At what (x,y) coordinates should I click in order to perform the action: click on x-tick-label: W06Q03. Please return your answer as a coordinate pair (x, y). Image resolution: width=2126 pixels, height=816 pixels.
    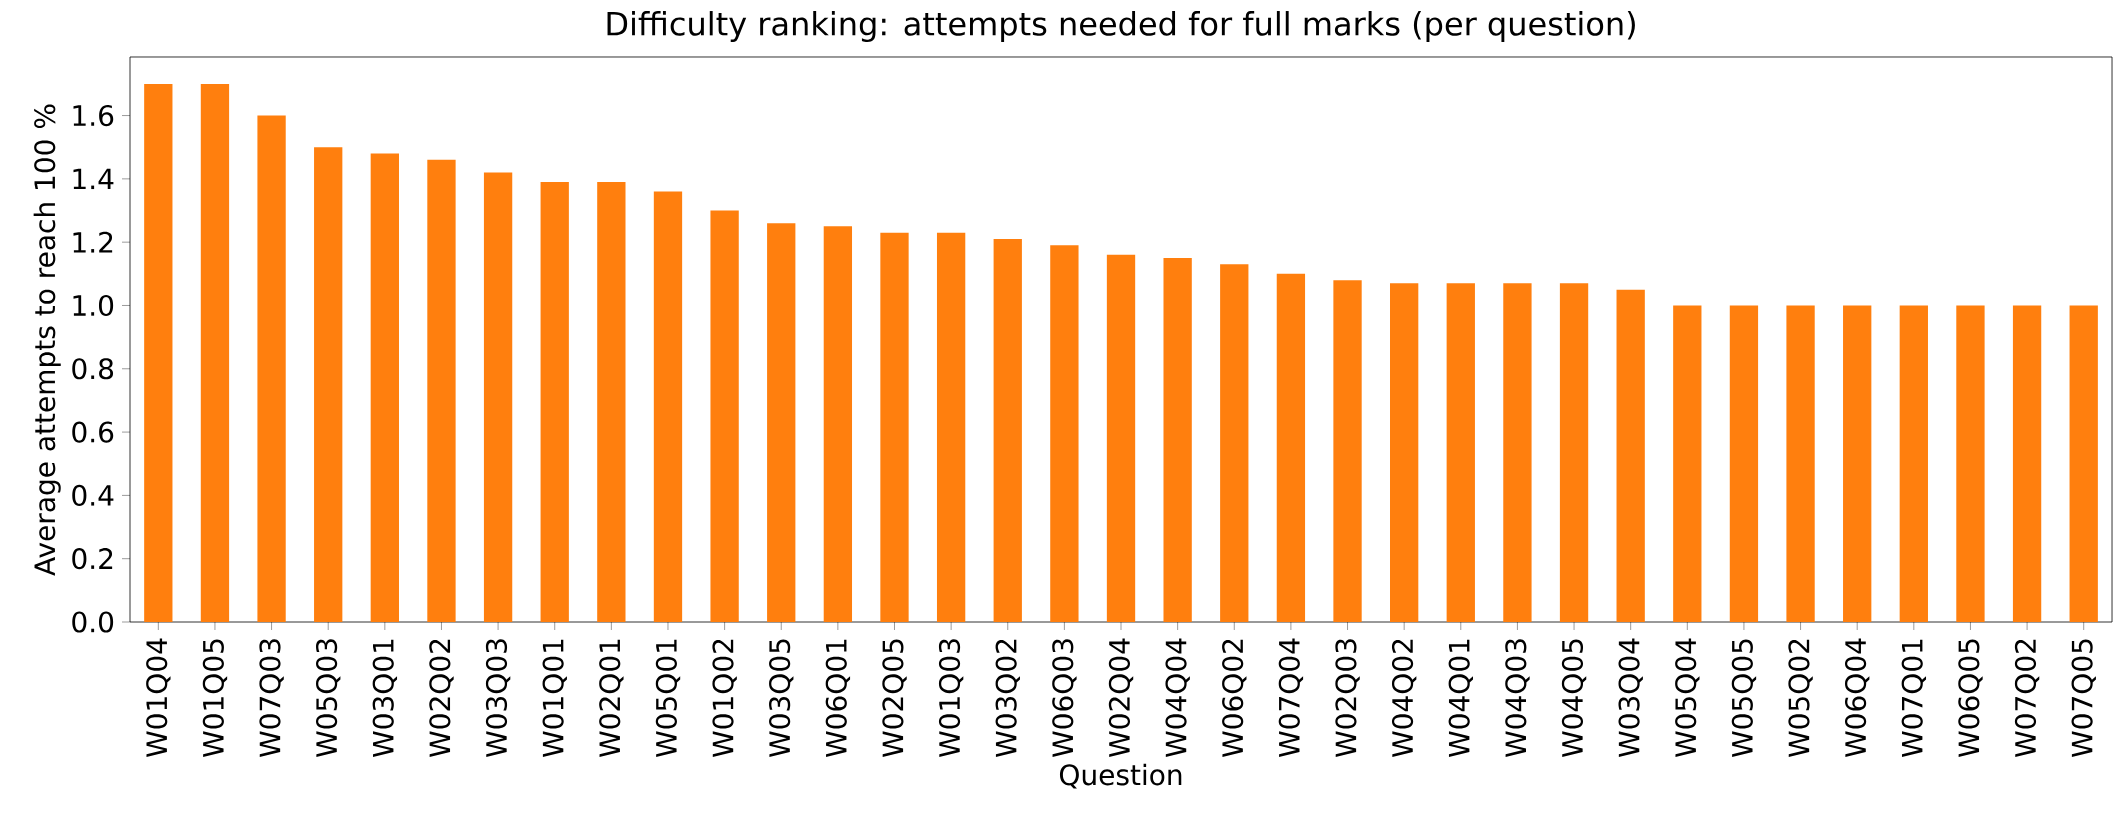
    Looking at the image, I should click on (1064, 698).